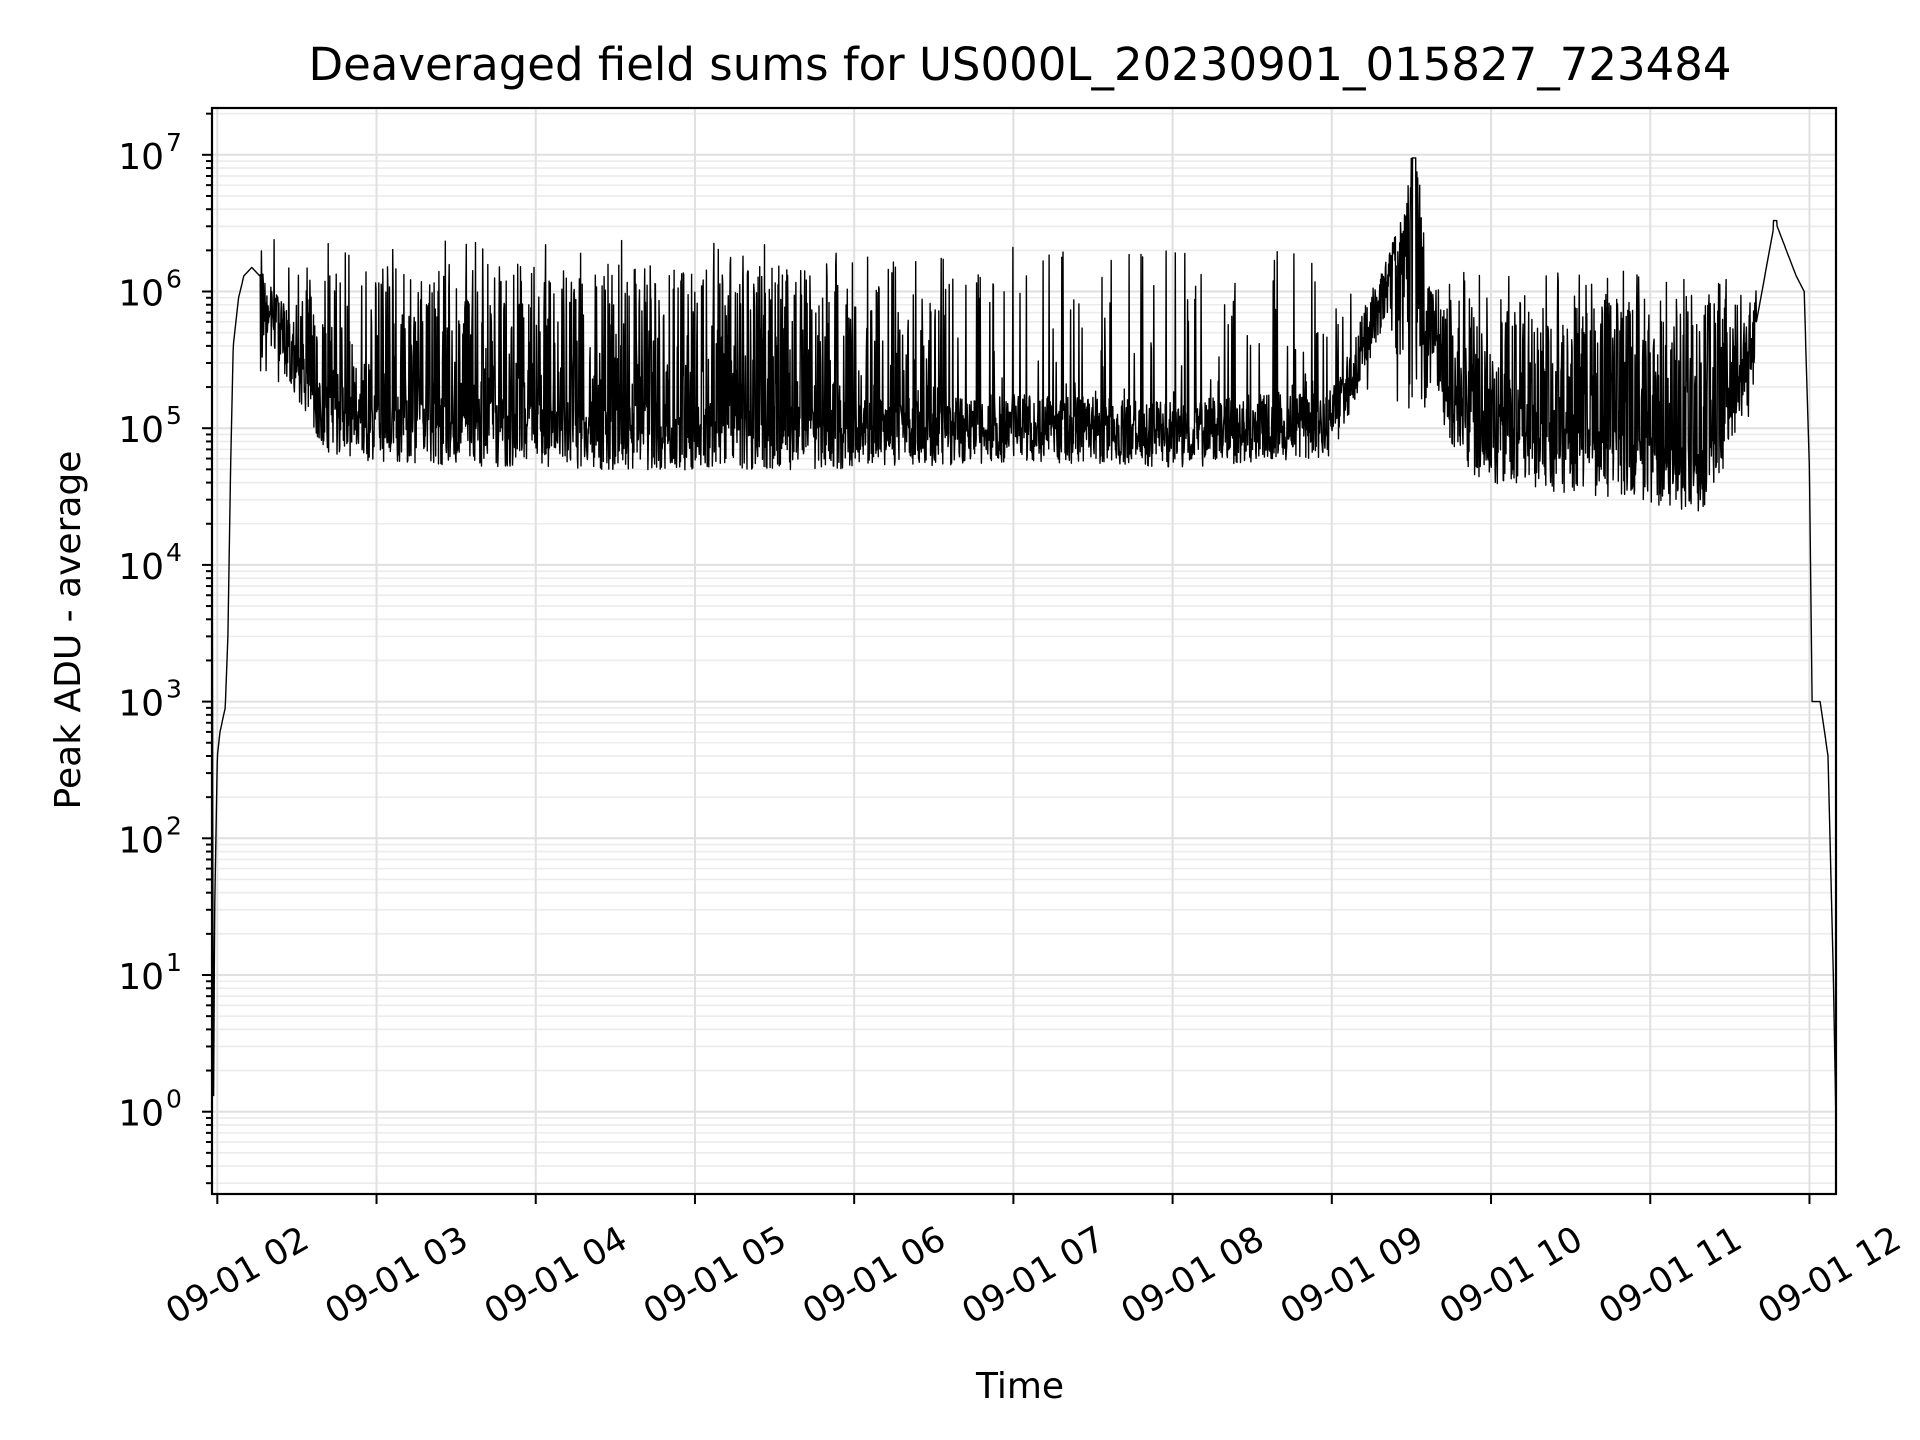  I want to click on y-tick-exponent: 4, so click(174, 552).